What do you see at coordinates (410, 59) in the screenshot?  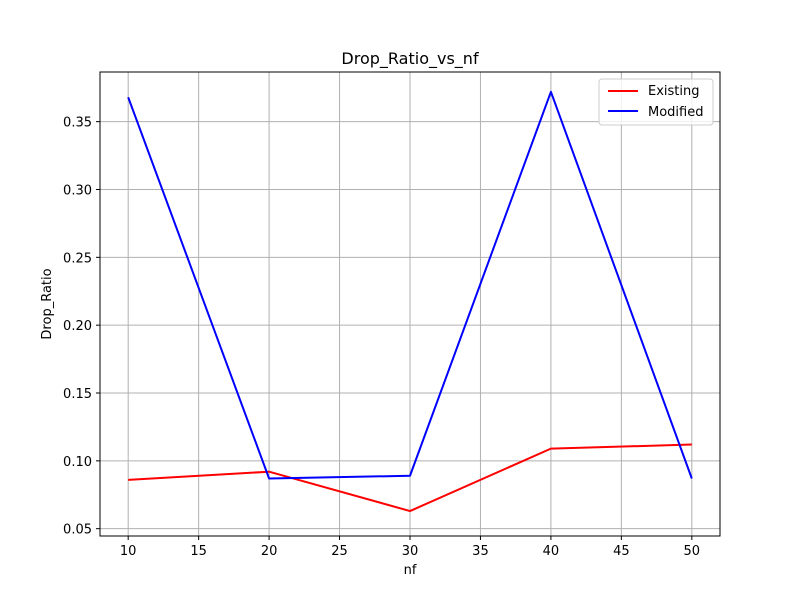 I see `chart-title: Drop_Ratio_vs_nf` at bounding box center [410, 59].